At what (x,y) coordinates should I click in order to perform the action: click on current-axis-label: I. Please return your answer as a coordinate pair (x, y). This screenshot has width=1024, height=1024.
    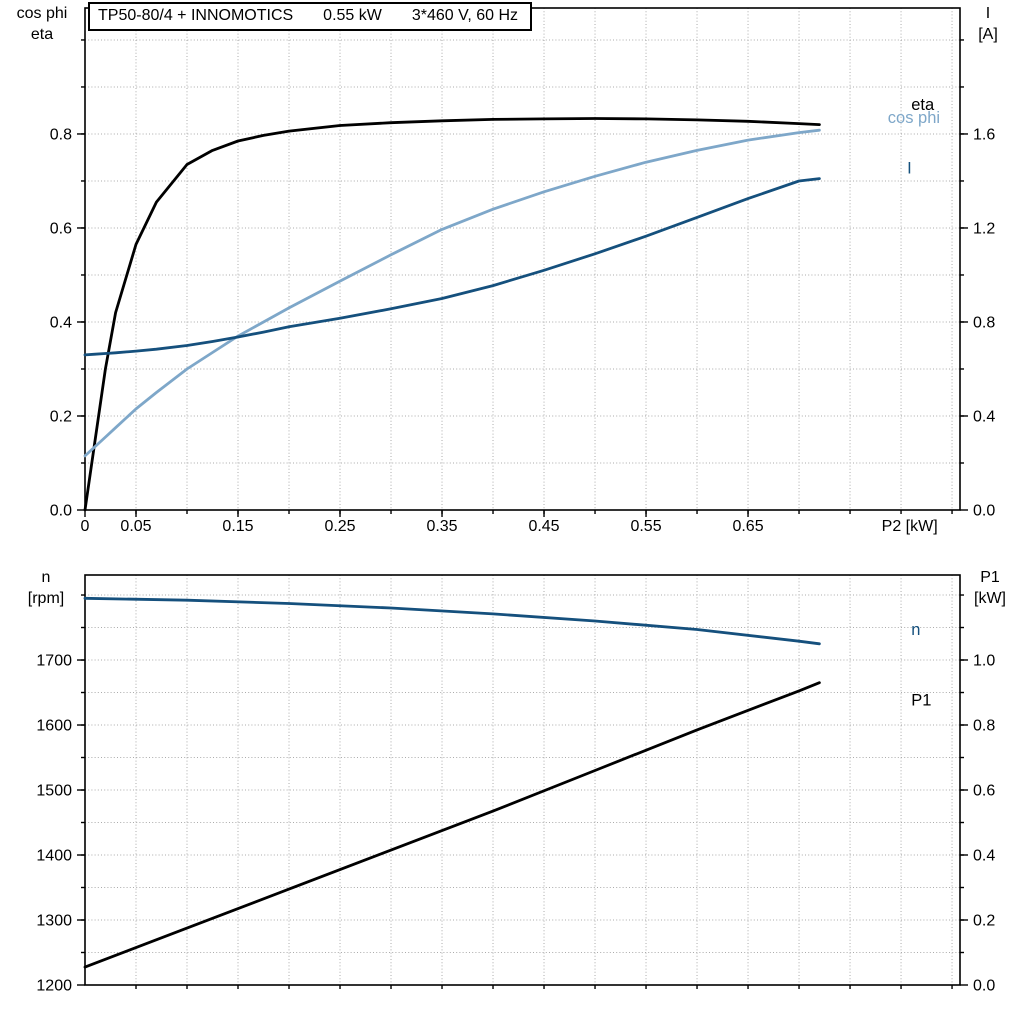
    Looking at the image, I should click on (988, 13).